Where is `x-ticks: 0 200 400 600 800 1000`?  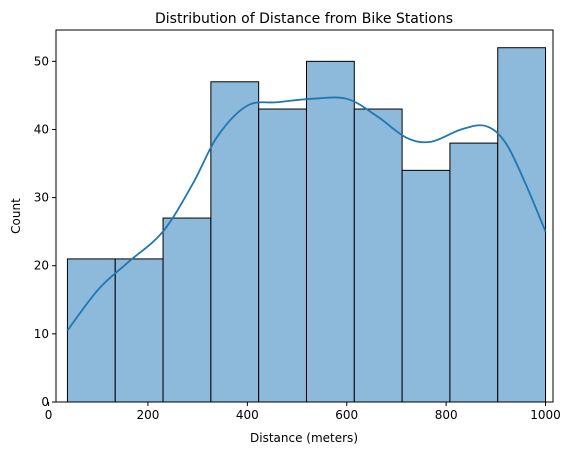
x-ticks: 0 200 400 600 800 1000 is located at coordinates (303, 412).